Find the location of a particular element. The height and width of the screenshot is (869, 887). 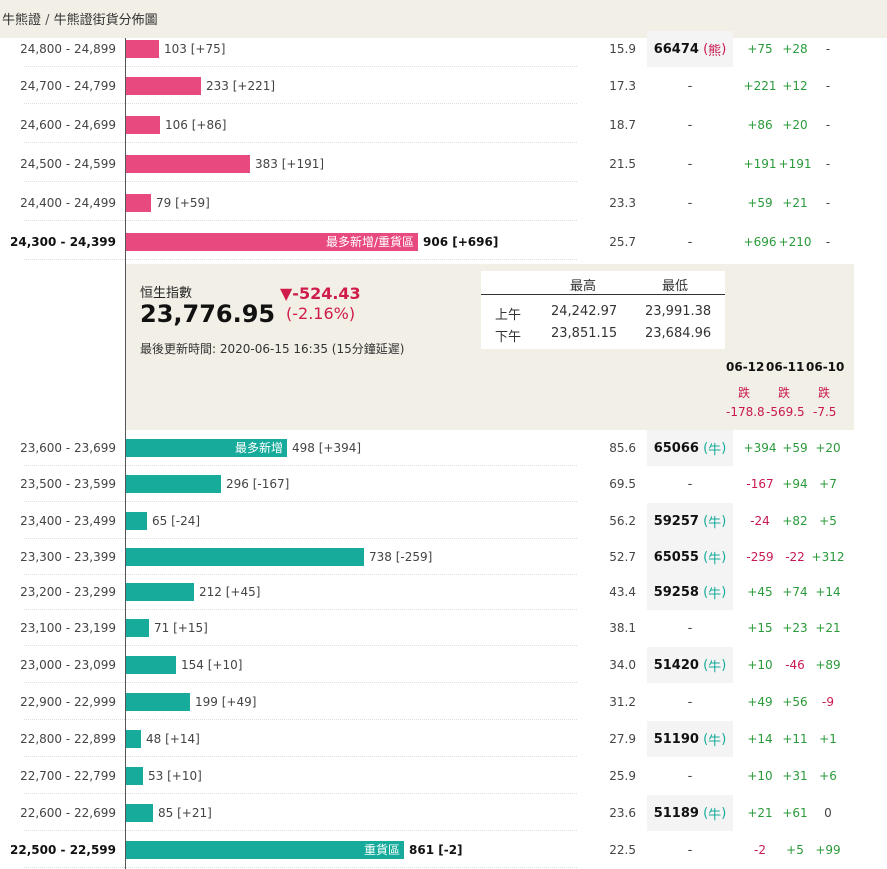

warrant-type: 熊 is located at coordinates (715, 51).